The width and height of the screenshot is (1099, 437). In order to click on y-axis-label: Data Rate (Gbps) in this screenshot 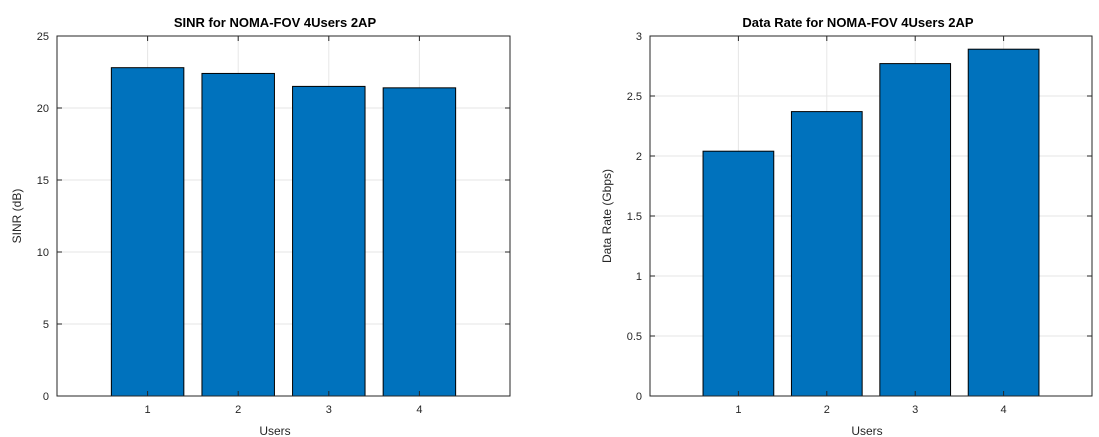, I will do `click(607, 216)`.